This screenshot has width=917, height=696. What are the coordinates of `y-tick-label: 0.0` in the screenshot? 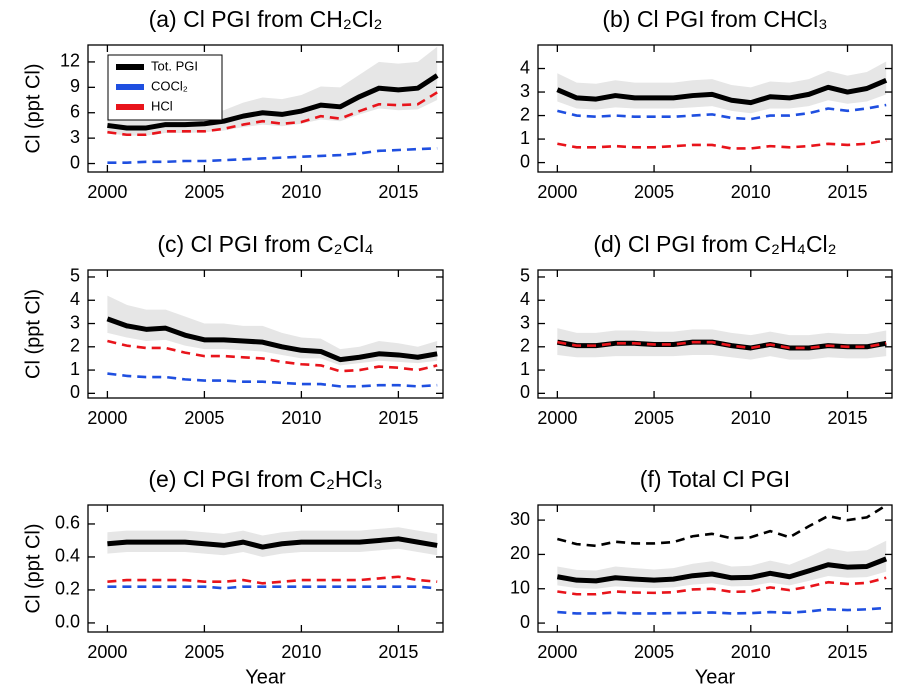 It's located at (67, 622).